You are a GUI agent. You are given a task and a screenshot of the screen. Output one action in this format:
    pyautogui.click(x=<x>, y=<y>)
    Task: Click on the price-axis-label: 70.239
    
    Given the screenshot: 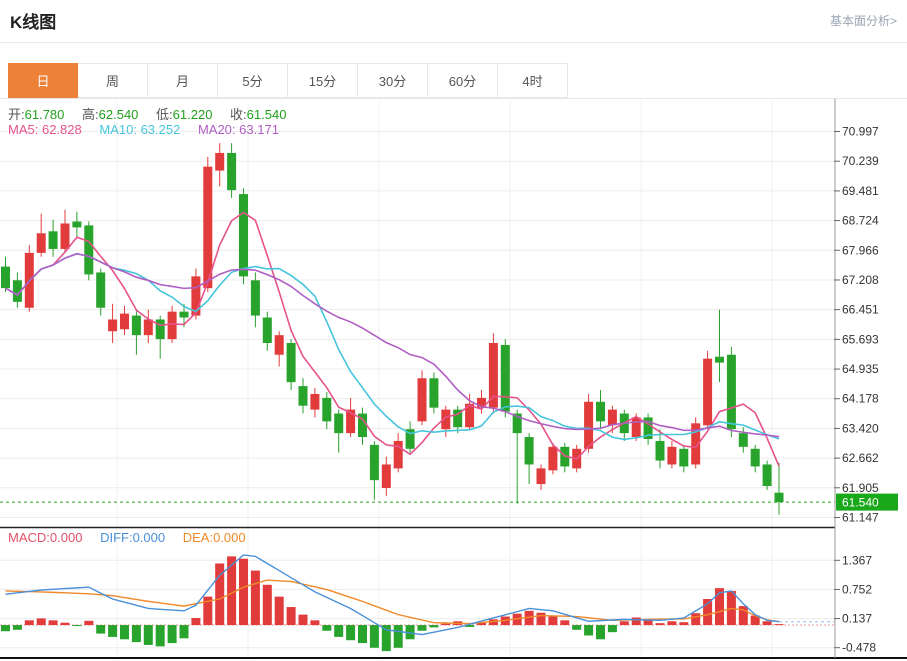 What is the action you would take?
    pyautogui.click(x=860, y=161)
    